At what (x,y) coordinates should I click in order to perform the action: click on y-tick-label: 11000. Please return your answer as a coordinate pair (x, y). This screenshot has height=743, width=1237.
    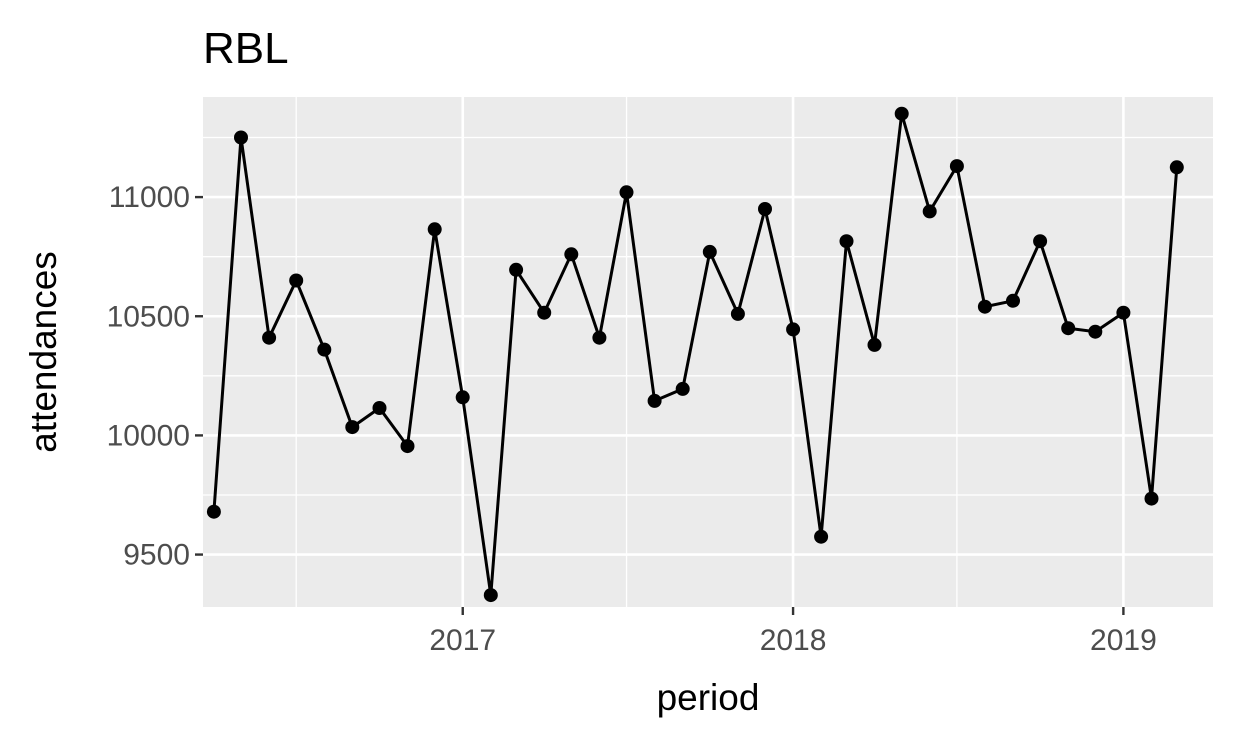
    Looking at the image, I should click on (149, 197).